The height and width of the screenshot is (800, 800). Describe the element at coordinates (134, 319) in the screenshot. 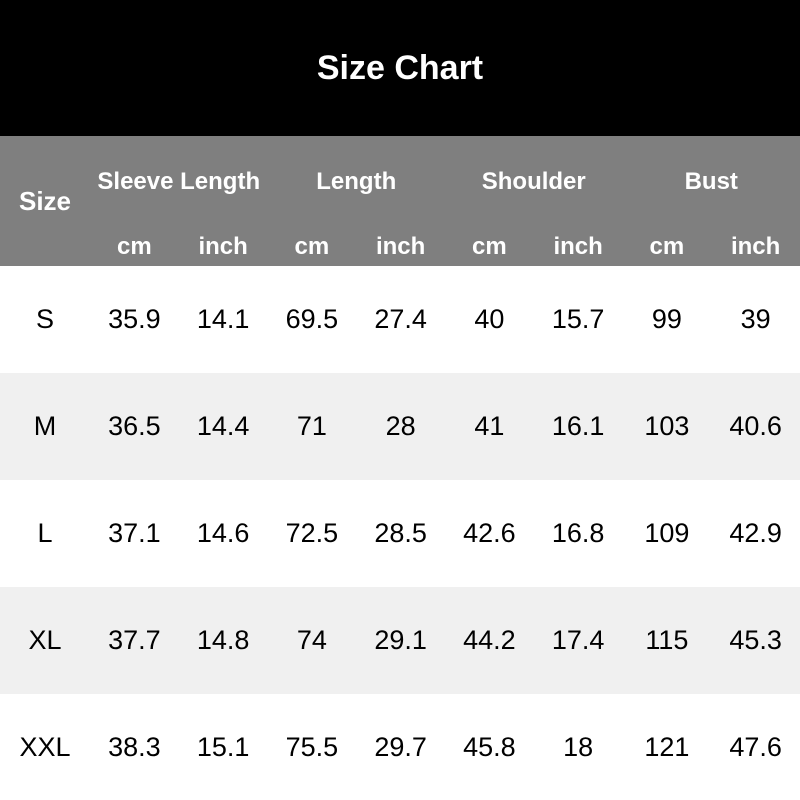

I see `value-sleeve-cm: 35.9` at that location.